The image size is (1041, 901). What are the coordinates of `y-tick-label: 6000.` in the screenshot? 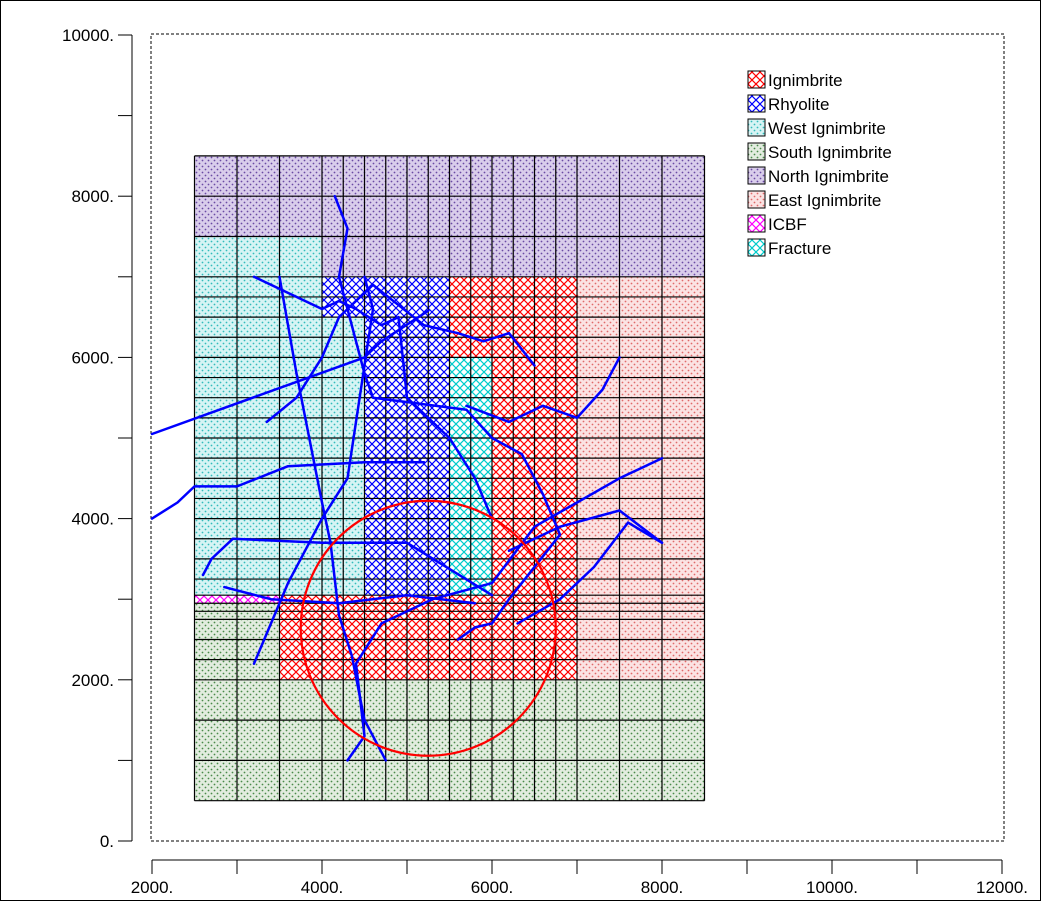 It's located at (92, 357).